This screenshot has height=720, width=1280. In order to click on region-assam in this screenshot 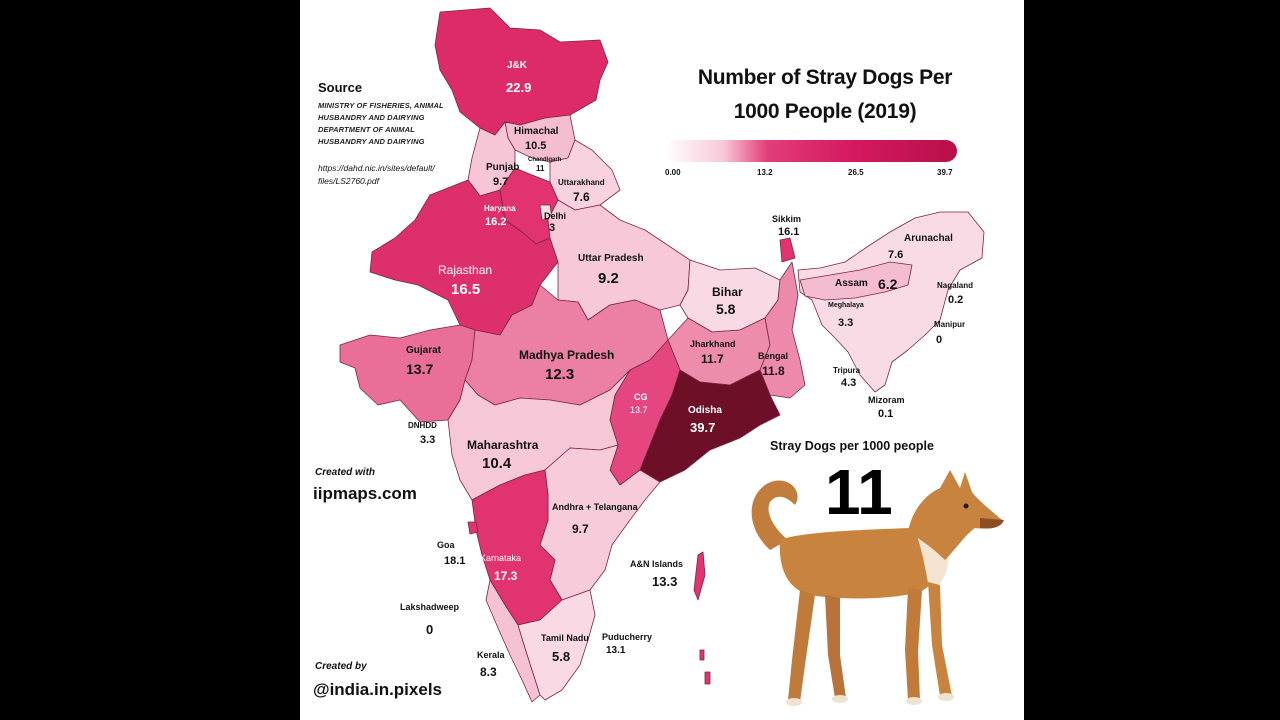, I will do `click(856, 281)`.